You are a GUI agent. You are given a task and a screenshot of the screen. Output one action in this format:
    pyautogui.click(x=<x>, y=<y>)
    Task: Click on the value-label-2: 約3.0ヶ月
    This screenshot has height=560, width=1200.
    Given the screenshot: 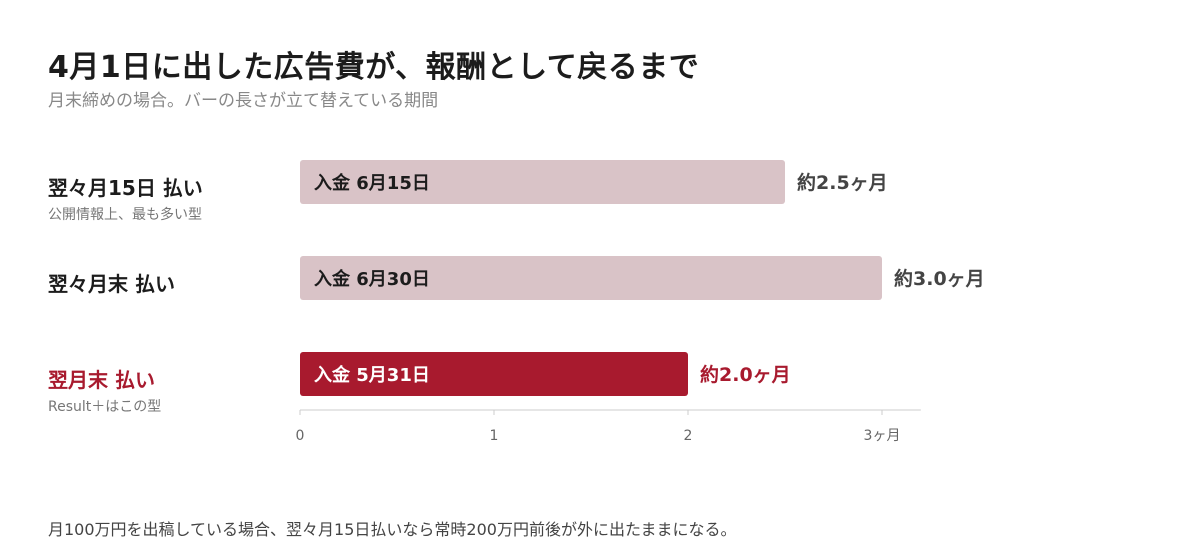 What is the action you would take?
    pyautogui.click(x=939, y=278)
    